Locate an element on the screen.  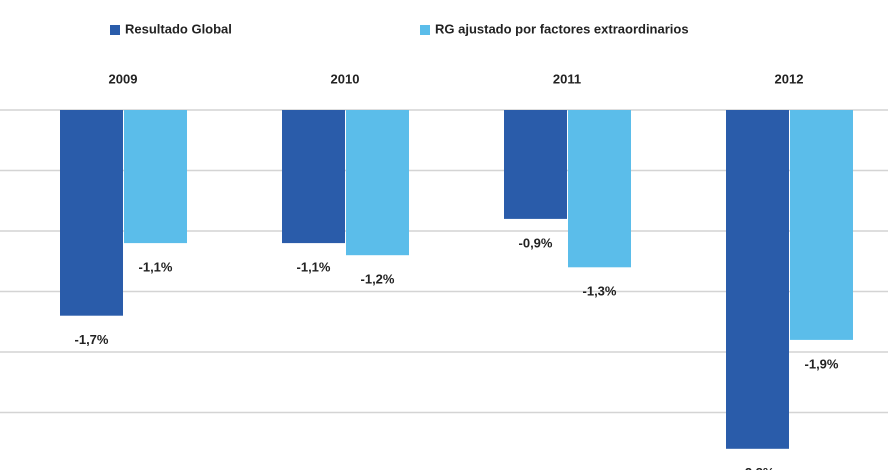
value-label: -0,9% is located at coordinates (536, 242).